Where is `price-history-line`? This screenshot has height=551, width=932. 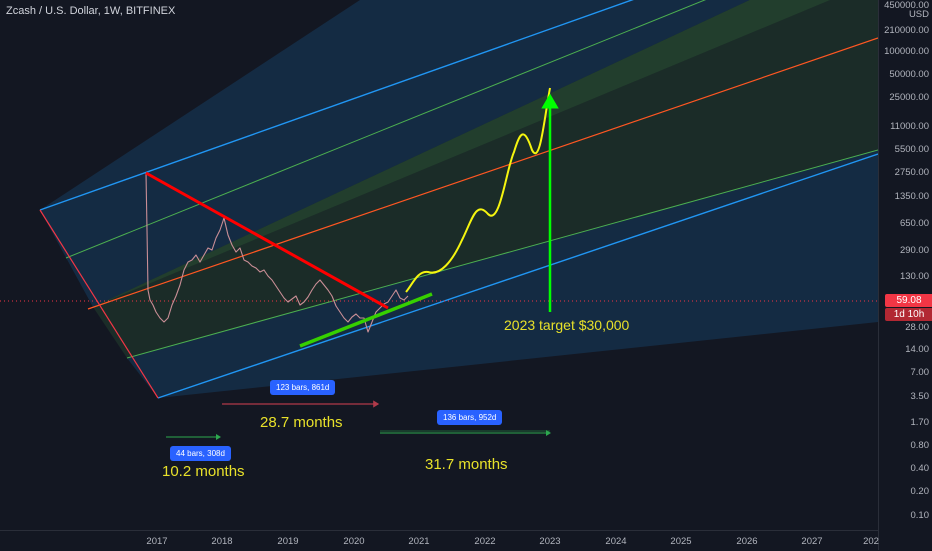 price-history-line is located at coordinates (277, 252).